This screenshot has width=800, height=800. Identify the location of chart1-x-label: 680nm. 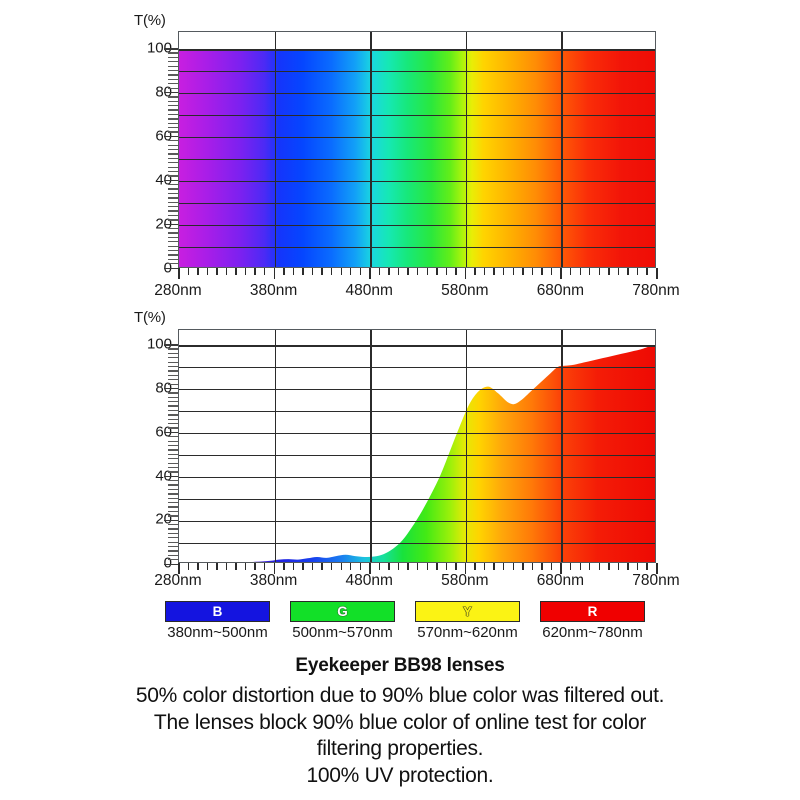
(560, 290).